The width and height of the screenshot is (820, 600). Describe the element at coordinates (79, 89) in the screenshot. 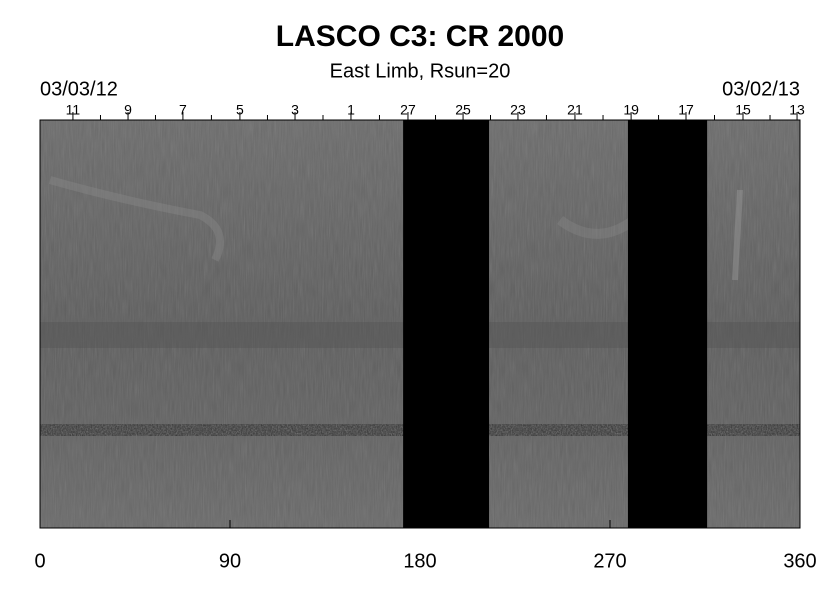

I see `start-date: 03/03/12` at that location.